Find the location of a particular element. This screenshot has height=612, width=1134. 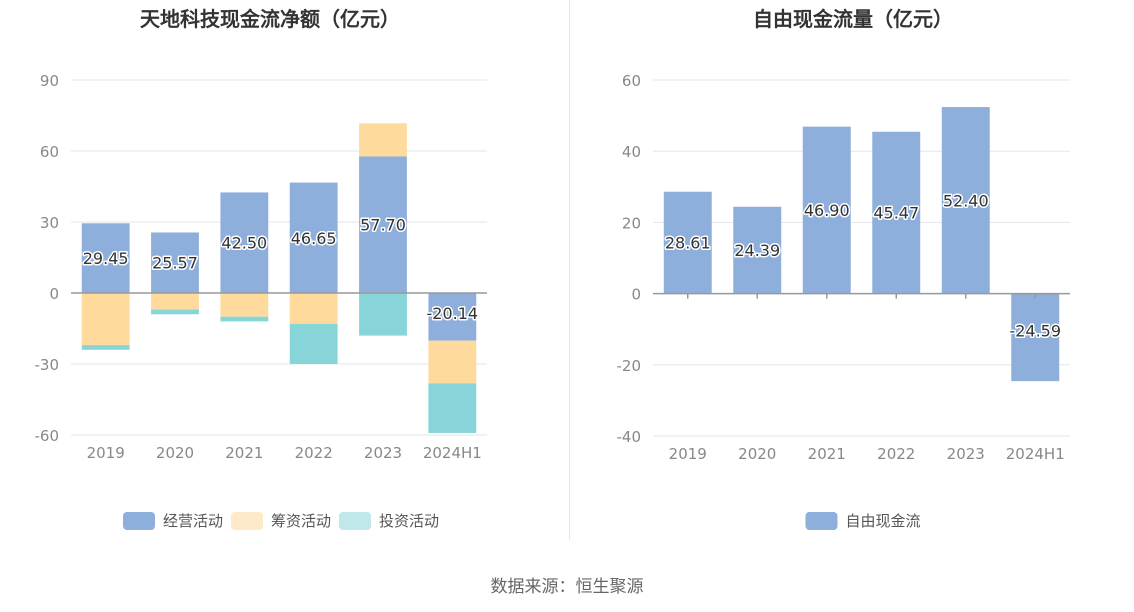

y-tick-label: 90 is located at coordinates (49, 81).